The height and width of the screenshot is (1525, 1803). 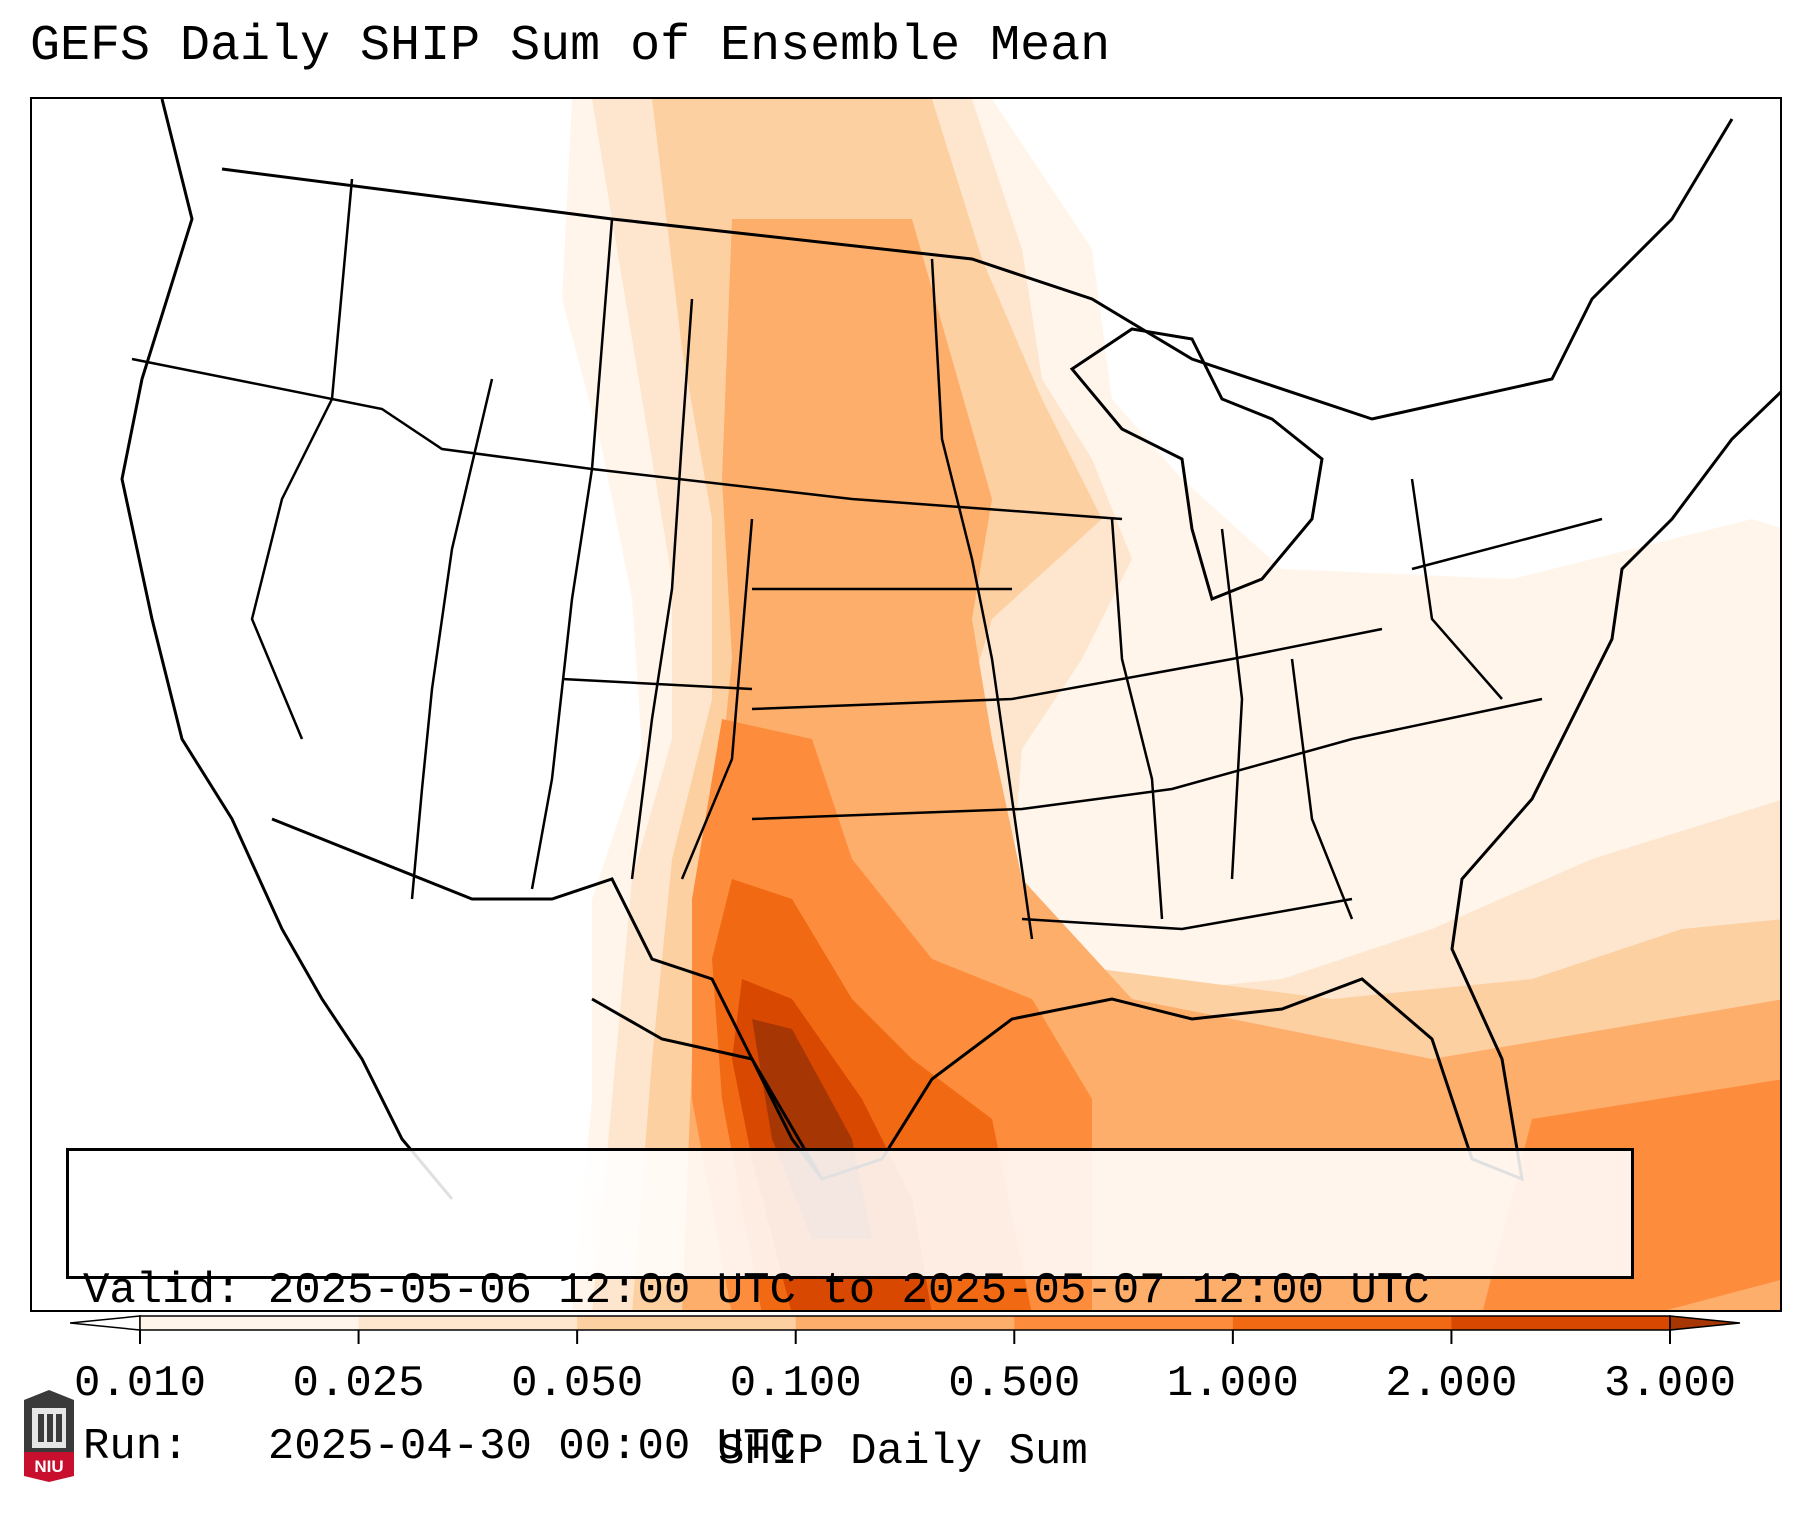 What do you see at coordinates (795, 1384) in the screenshot?
I see `colorbar-tick-label: 0.100` at bounding box center [795, 1384].